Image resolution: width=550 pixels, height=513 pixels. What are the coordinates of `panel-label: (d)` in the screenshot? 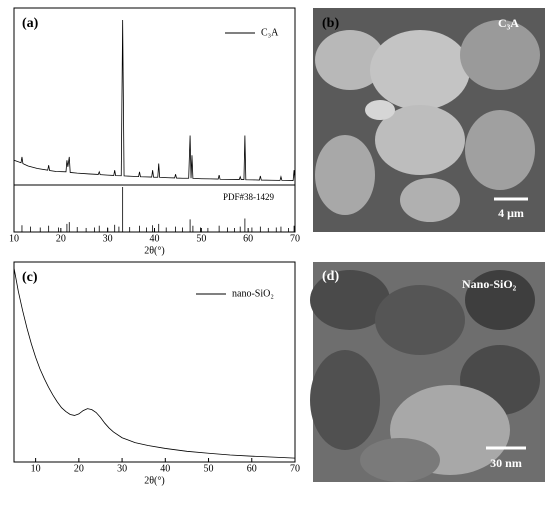 It's located at (330, 276).